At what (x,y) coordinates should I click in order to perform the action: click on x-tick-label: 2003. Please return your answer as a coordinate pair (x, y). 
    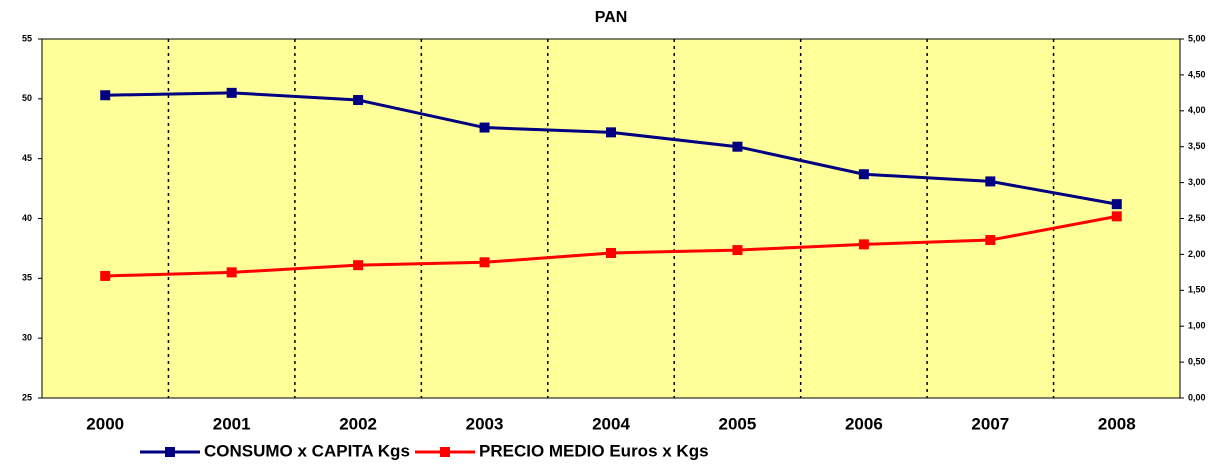
    Looking at the image, I should click on (485, 423).